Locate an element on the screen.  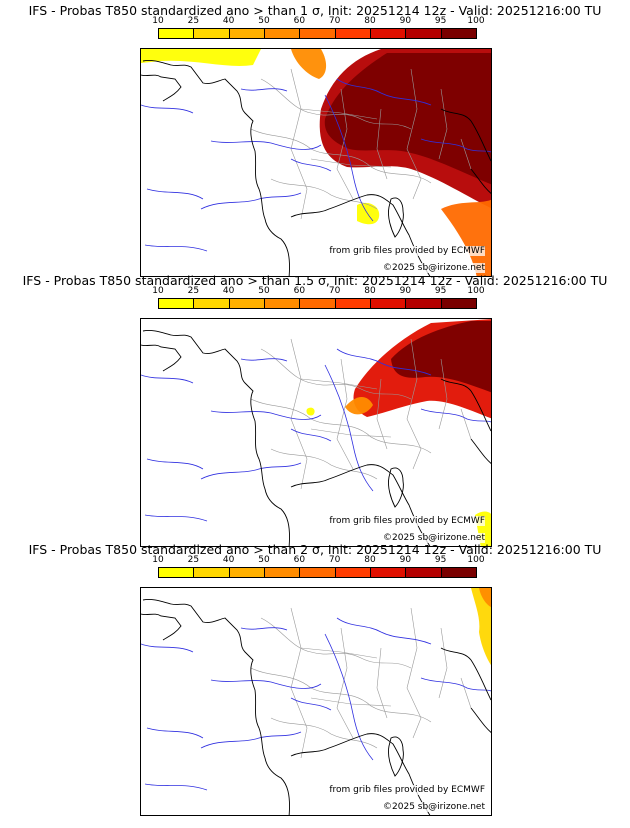
colorbar-tick-label: 60 is located at coordinates (299, 560).